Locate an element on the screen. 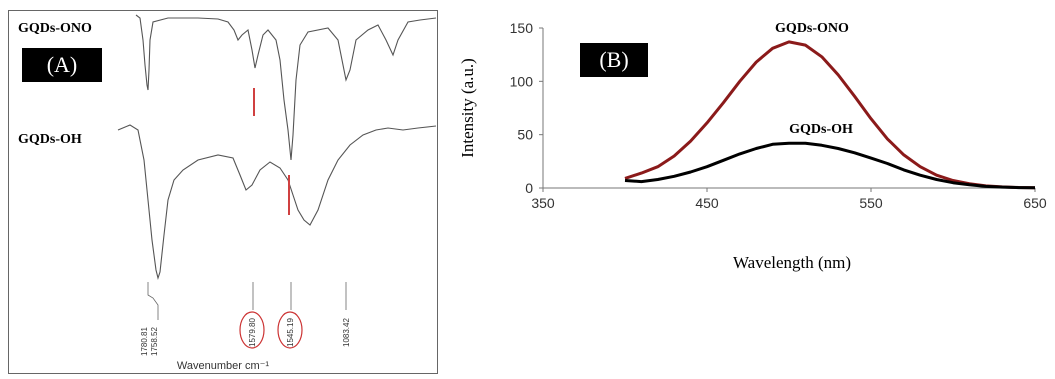 Image resolution: width=1055 pixels, height=379 pixels. peak-label: 1579.80 is located at coordinates (252, 332).